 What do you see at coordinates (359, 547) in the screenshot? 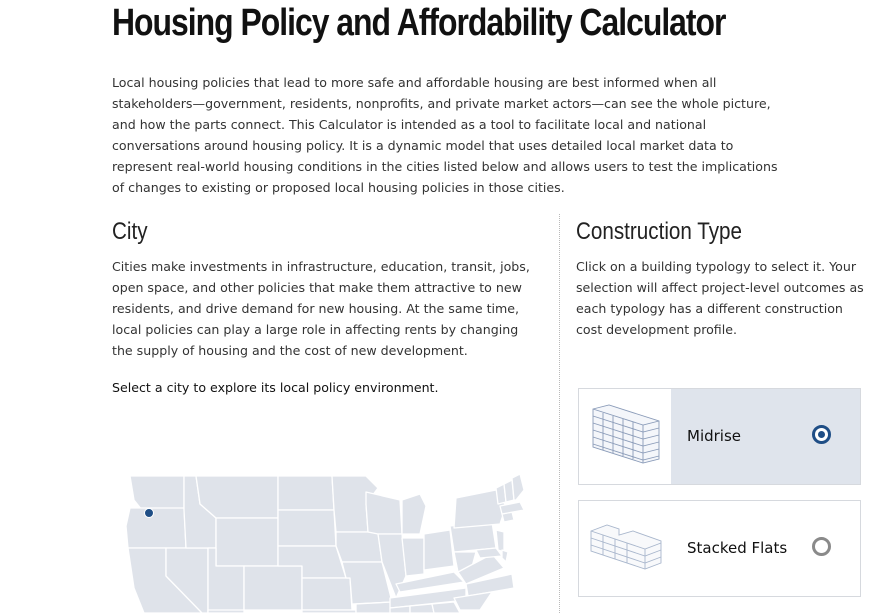
I see `state-iowa` at bounding box center [359, 547].